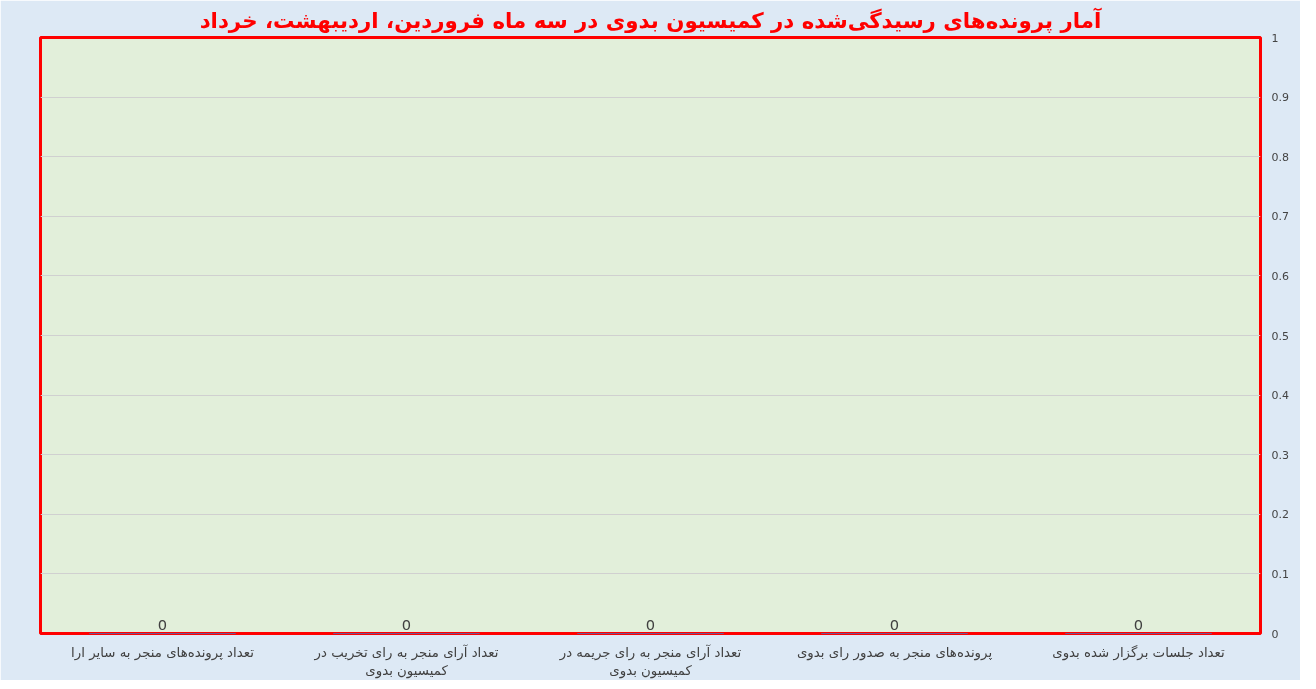 Image resolution: width=1316 pixels, height=689 pixels. Describe the element at coordinates (406, 661) in the screenshot. I see `x-tick-label: تعداد آرای منجر به رای تخریب در کمیسیون بدوی` at that location.